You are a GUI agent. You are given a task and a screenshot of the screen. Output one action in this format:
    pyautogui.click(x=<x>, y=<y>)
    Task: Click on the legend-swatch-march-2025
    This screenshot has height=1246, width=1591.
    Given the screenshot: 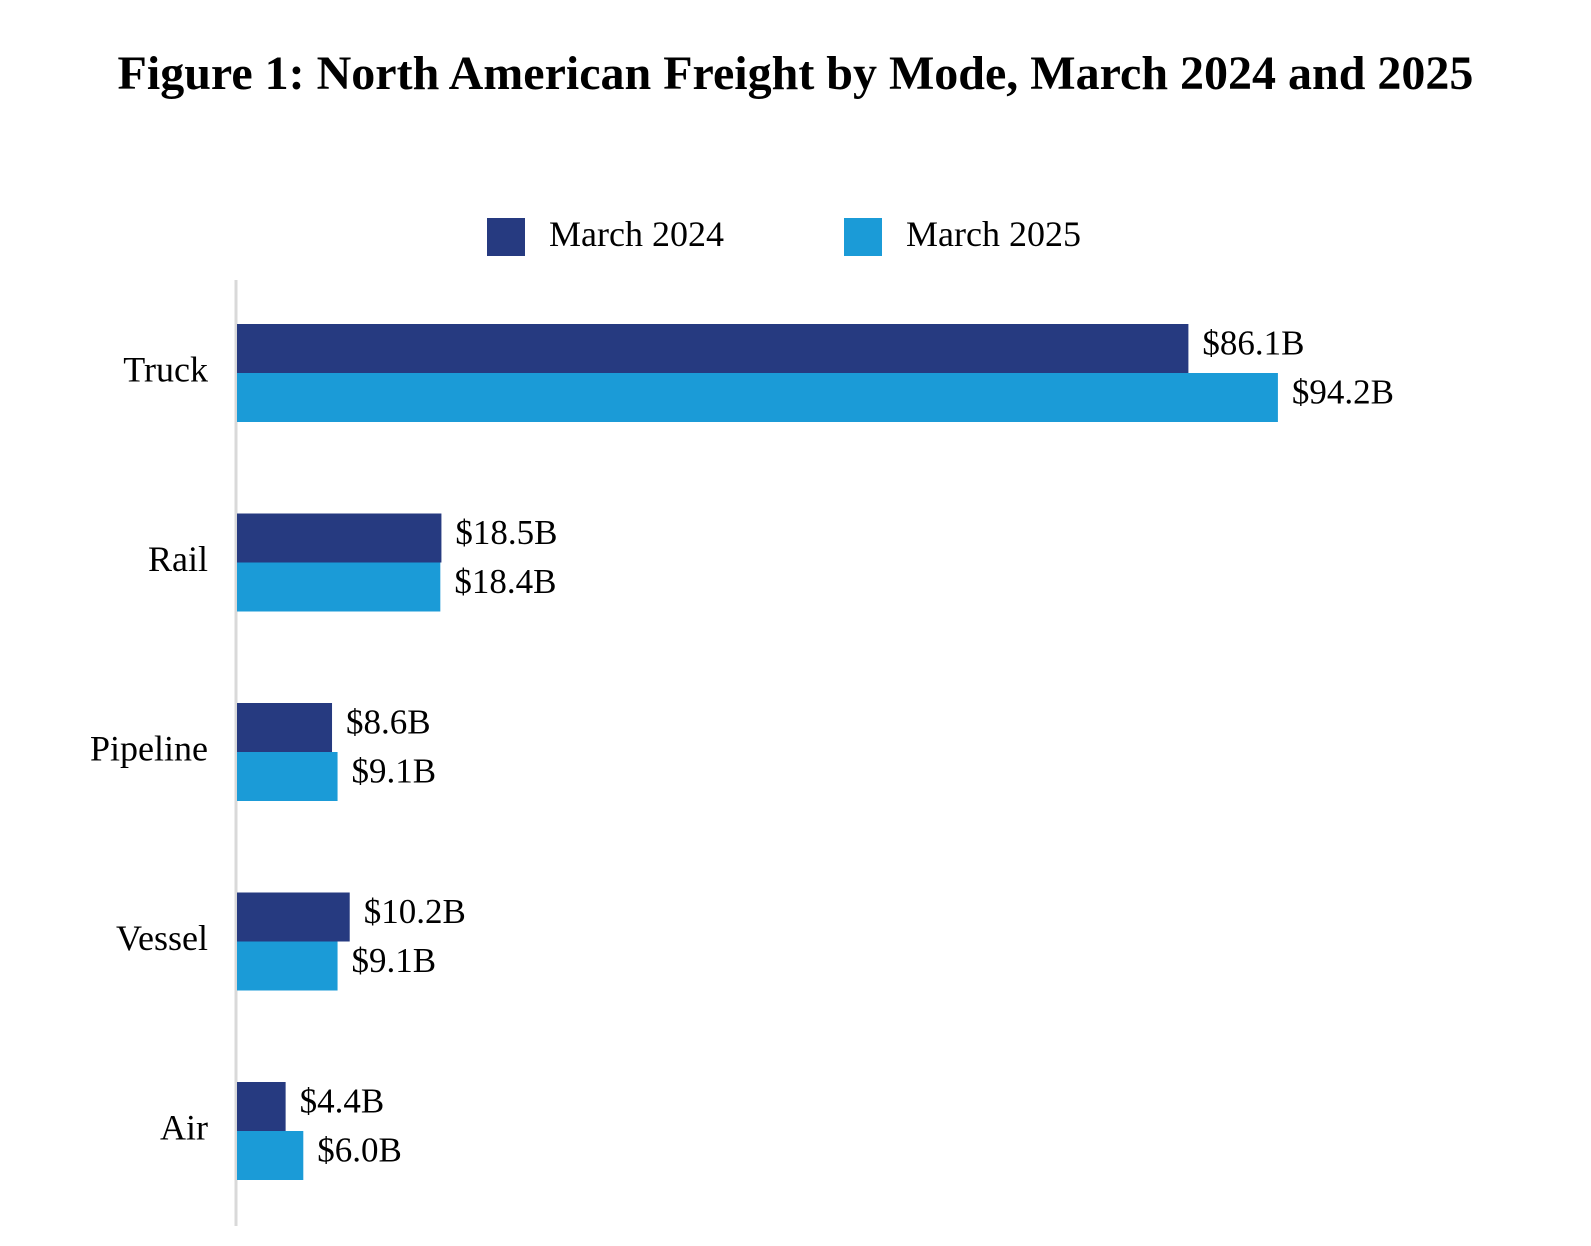 What is the action you would take?
    pyautogui.click(x=863, y=237)
    